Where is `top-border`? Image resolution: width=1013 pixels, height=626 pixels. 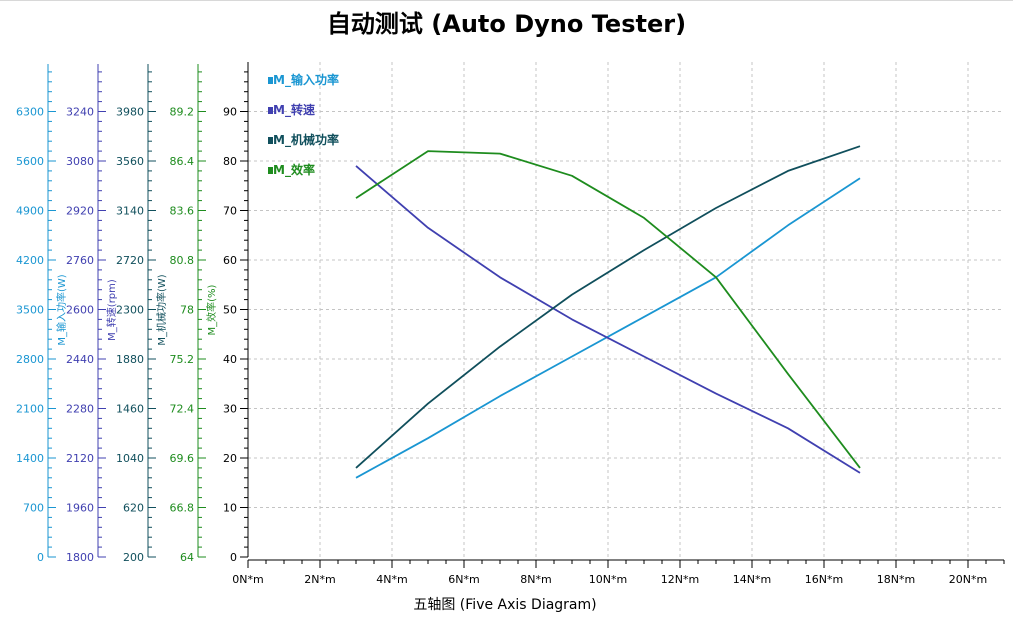
top-border is located at coordinates (506, 0).